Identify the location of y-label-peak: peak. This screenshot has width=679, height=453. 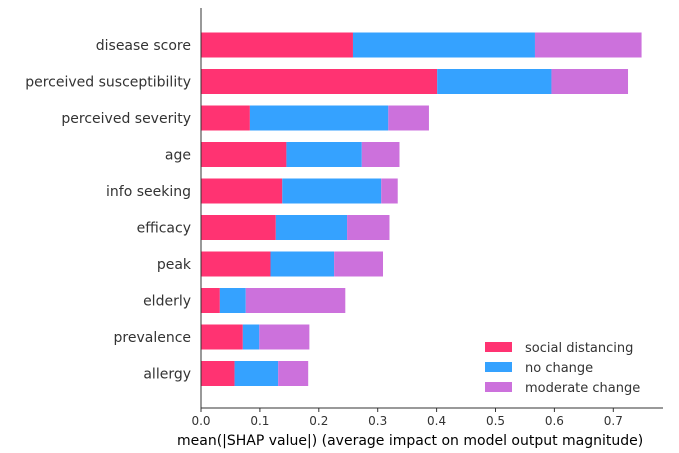
(174, 265).